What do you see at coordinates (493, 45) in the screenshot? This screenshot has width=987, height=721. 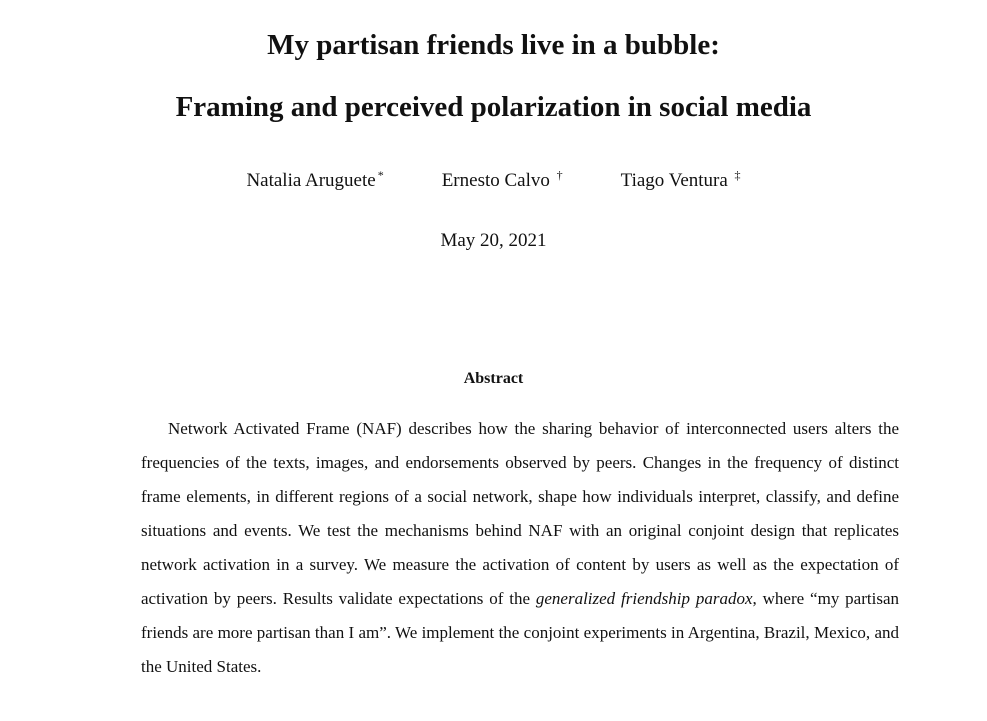 I see `title-line-1: My partisan friends live in a bubble:` at bounding box center [493, 45].